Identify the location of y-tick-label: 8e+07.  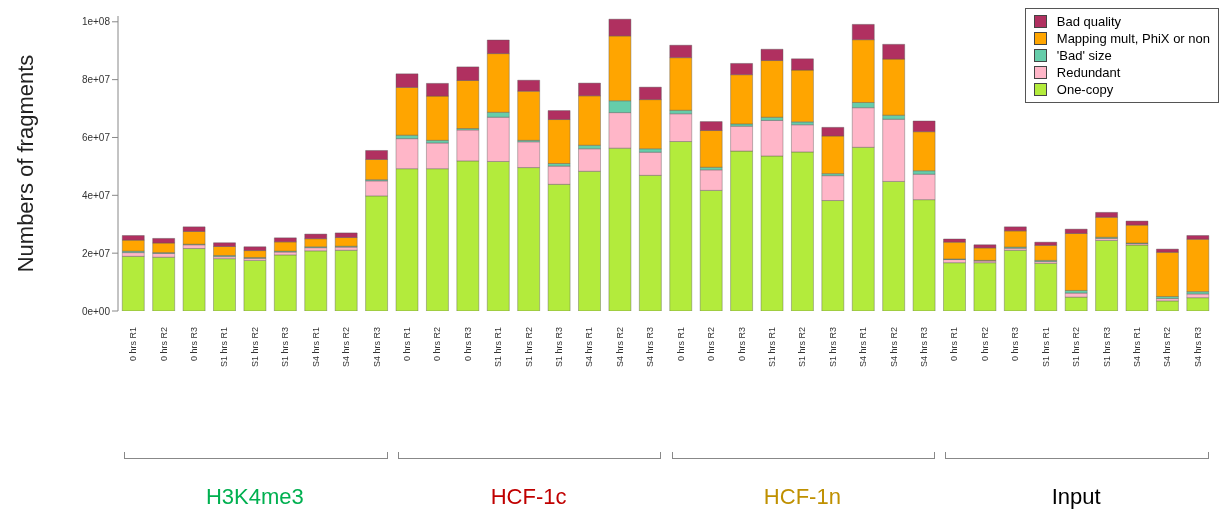
(96, 80).